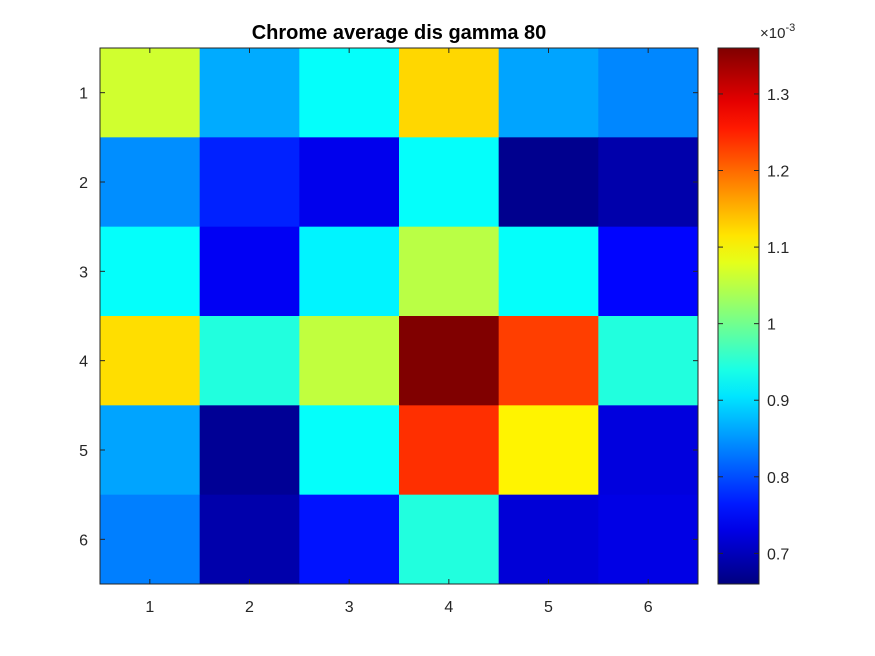 This screenshot has height=656, width=875. Describe the element at coordinates (548, 607) in the screenshot. I see `x-tick-label: 5` at that location.